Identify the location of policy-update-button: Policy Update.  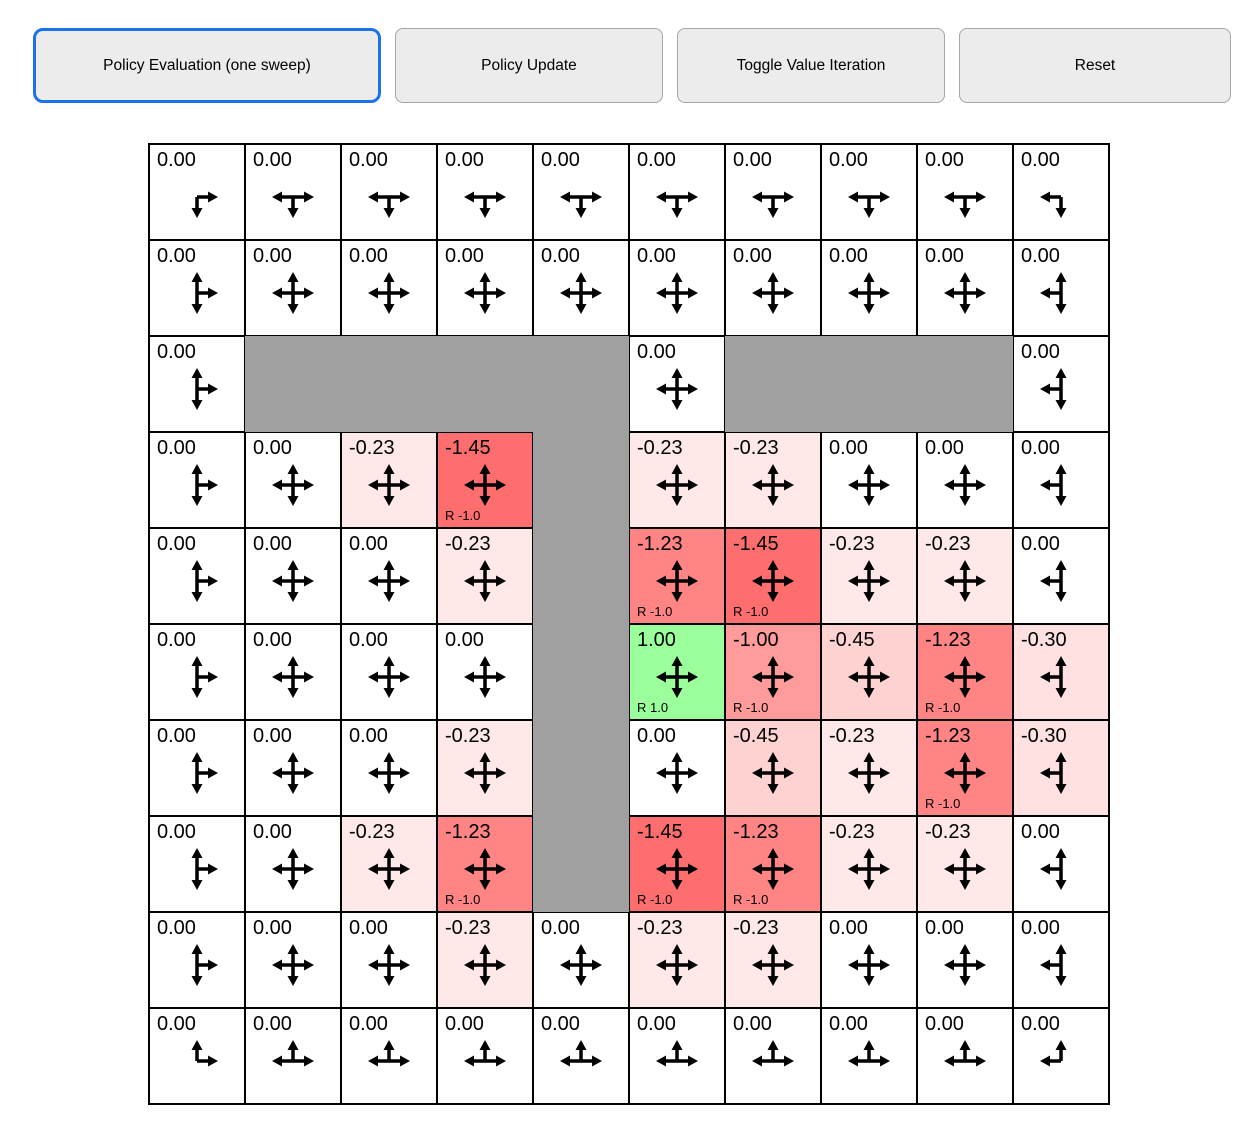
(529, 65).